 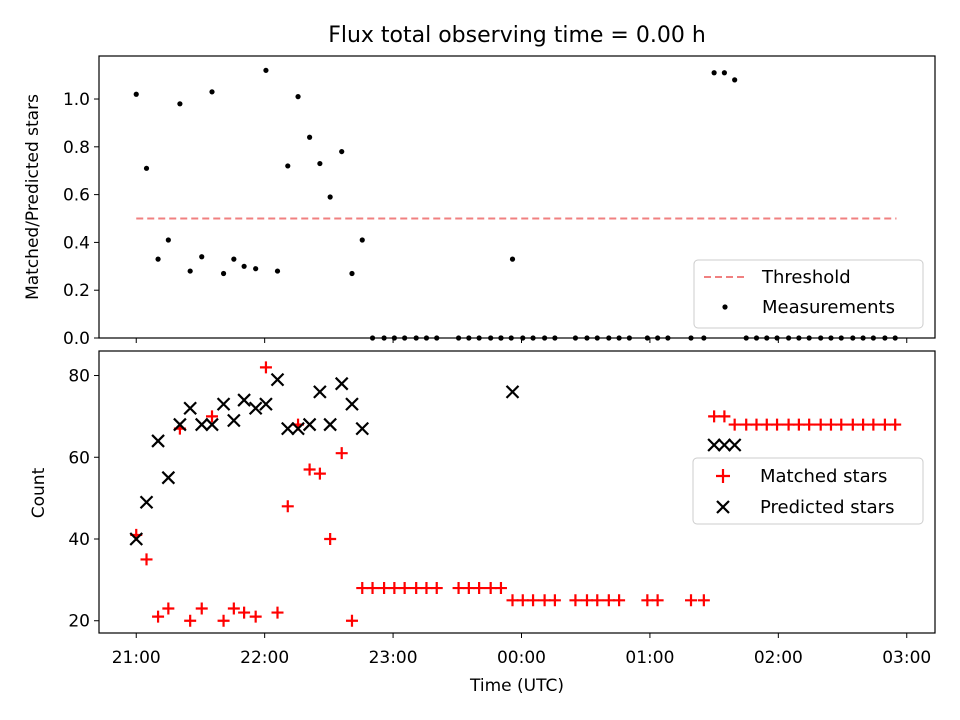 What do you see at coordinates (723, 507) in the screenshot?
I see `predicted-legend-swatch` at bounding box center [723, 507].